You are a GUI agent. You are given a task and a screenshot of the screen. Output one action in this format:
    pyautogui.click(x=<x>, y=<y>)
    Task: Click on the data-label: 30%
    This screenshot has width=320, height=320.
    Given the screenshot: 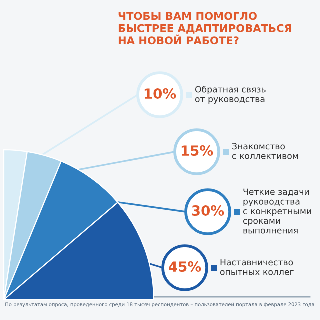 What is the action you would take?
    pyautogui.click(x=208, y=211)
    